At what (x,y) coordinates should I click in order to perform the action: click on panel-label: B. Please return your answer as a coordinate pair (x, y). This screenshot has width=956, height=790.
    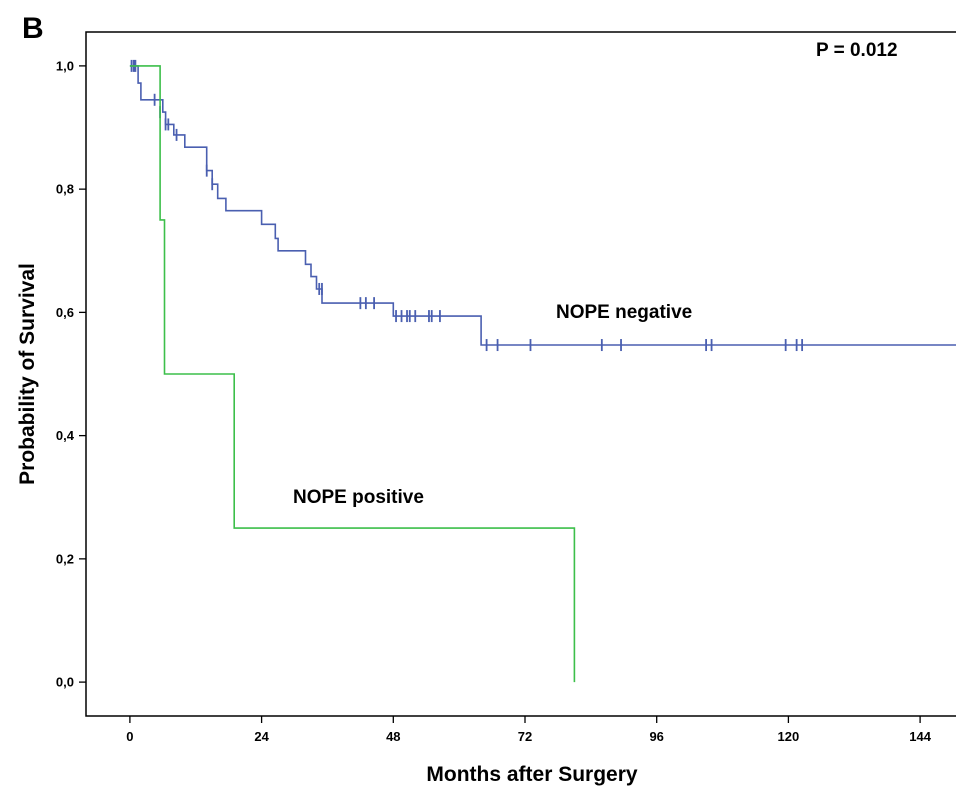
    Looking at the image, I should click on (33, 28).